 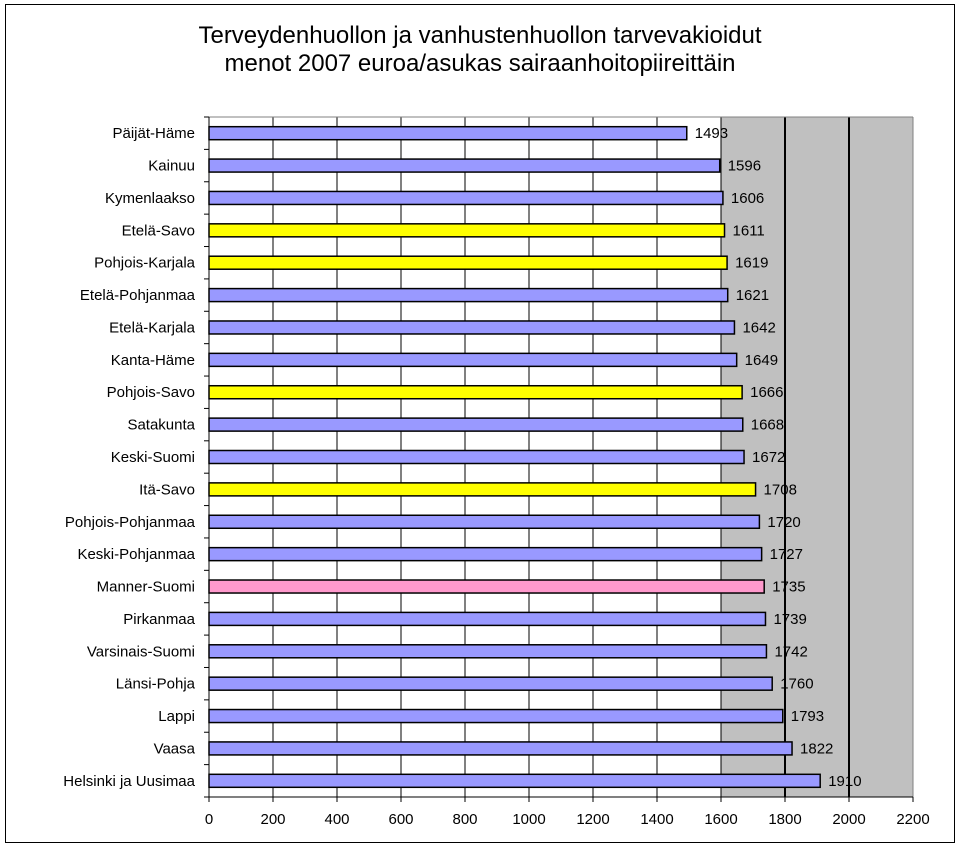 What do you see at coordinates (129, 781) in the screenshot?
I see `category-label: Helsinki ja Uusimaa` at bounding box center [129, 781].